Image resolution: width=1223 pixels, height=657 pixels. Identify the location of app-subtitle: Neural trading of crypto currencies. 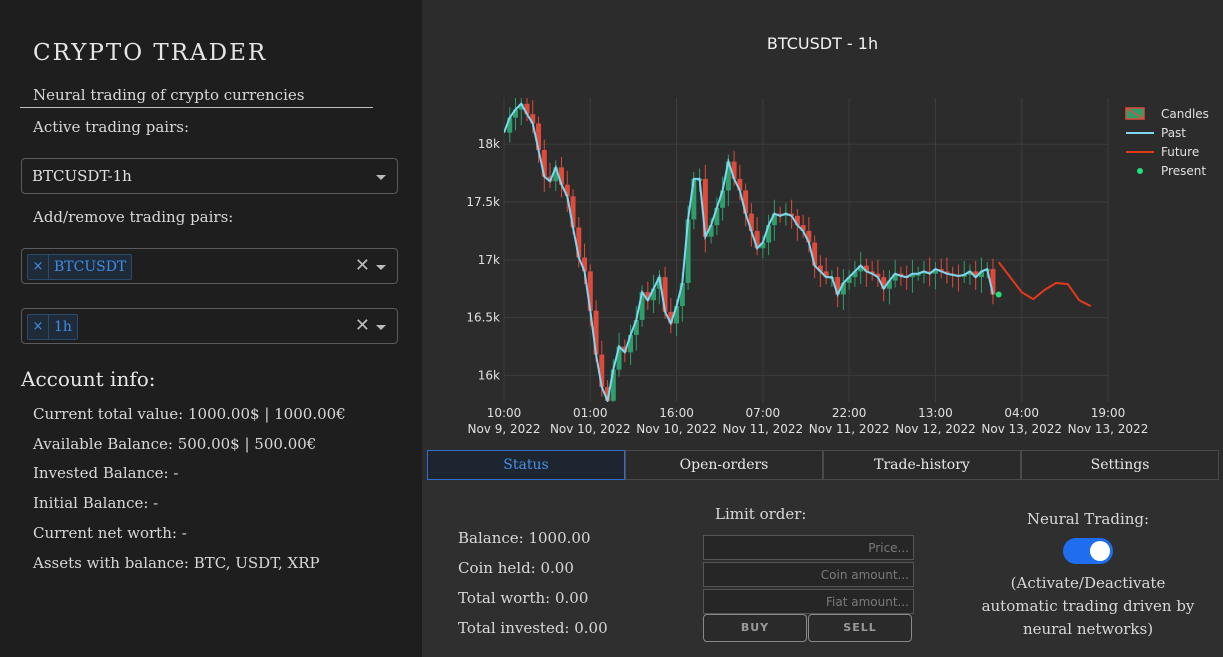
(169, 95).